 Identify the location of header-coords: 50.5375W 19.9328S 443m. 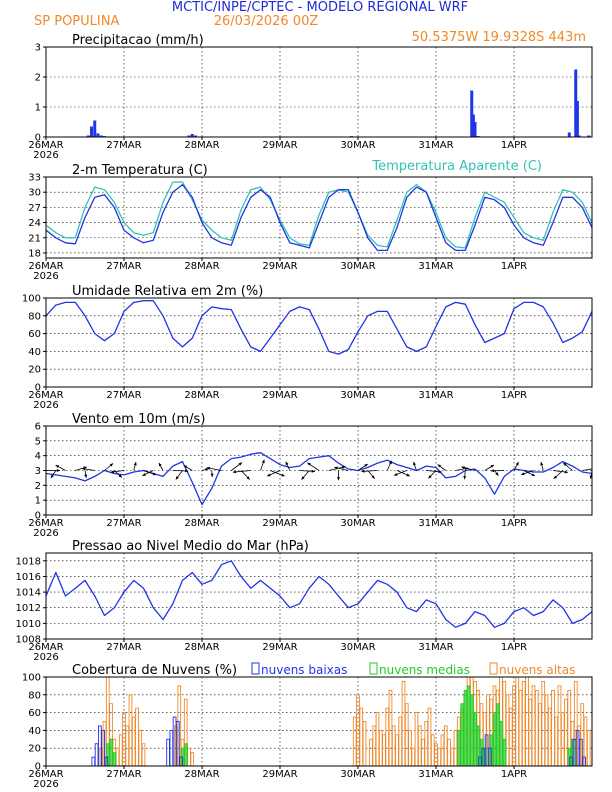
(499, 37).